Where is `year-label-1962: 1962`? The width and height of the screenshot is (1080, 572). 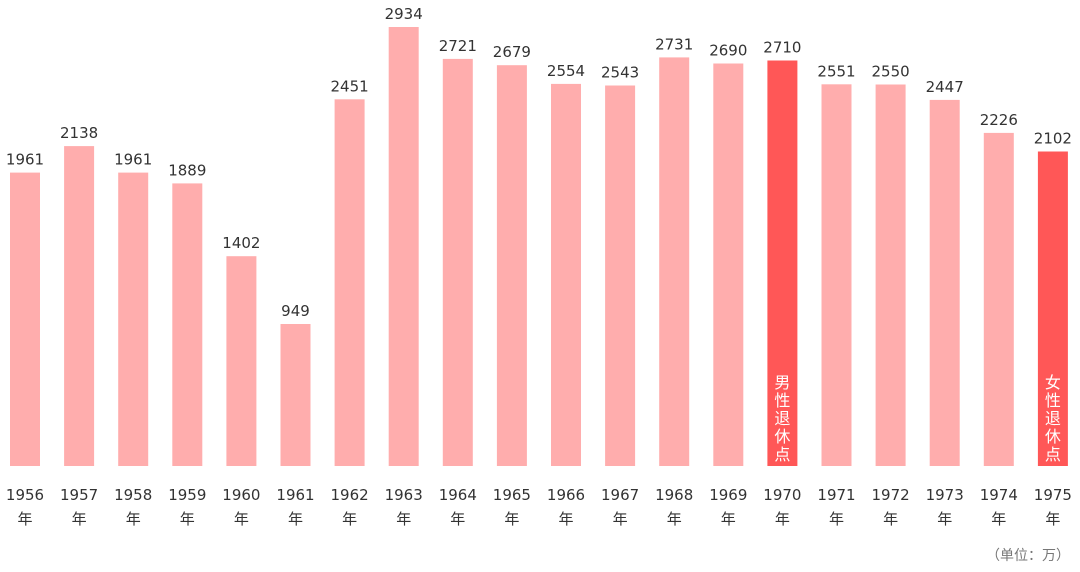
year-label-1962: 1962 is located at coordinates (350, 495).